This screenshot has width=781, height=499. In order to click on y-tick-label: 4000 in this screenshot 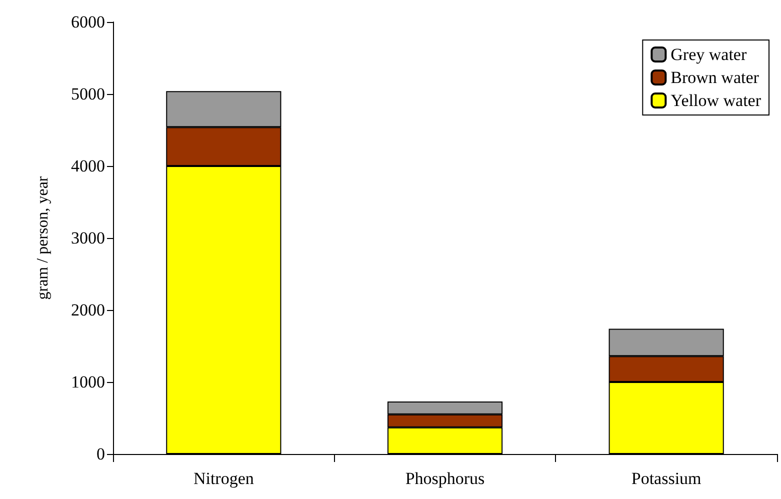, I will do `click(88, 166)`.